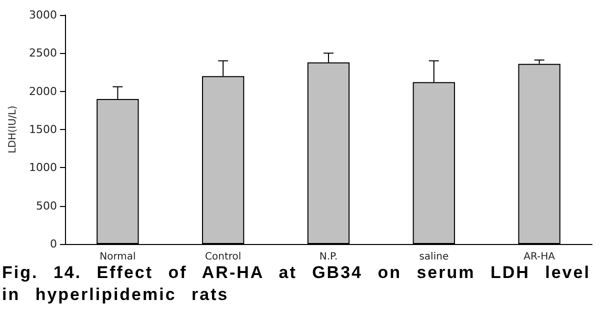 The image size is (602, 333). I want to click on x-tick-label: N.P., so click(328, 257).